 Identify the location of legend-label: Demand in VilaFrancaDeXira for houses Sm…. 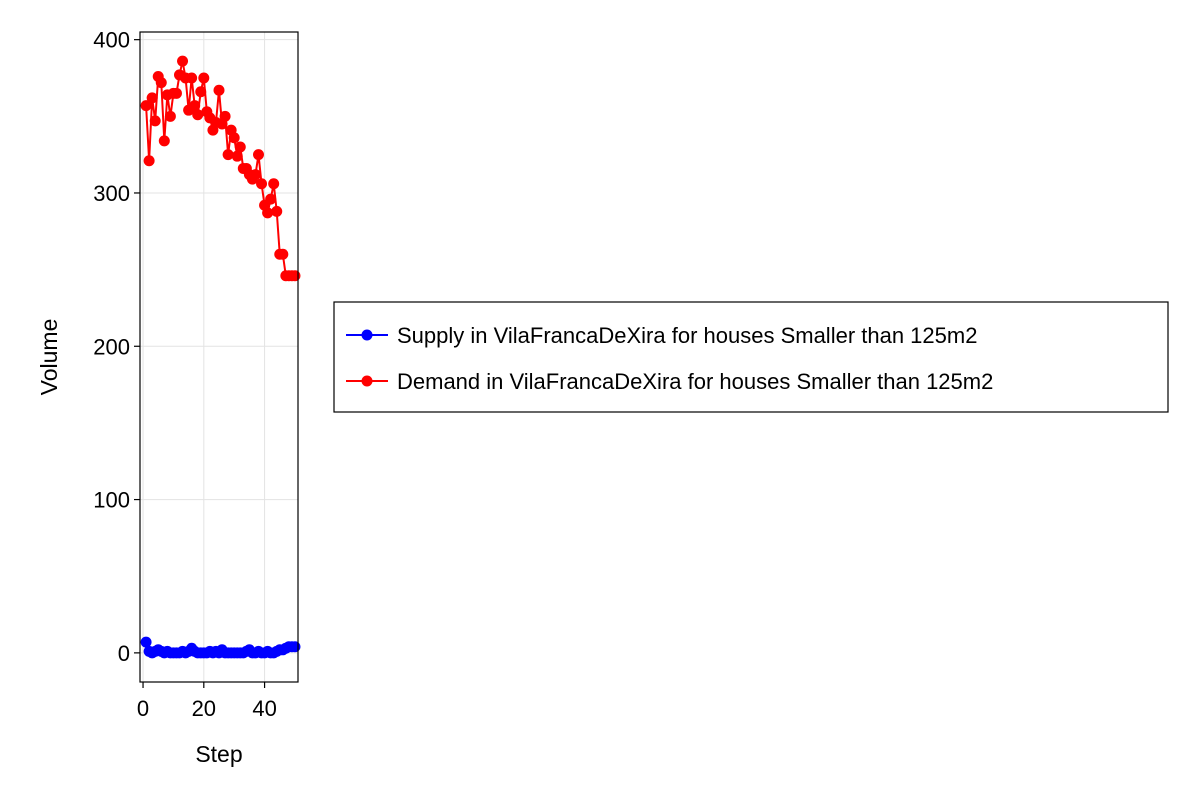
(695, 381).